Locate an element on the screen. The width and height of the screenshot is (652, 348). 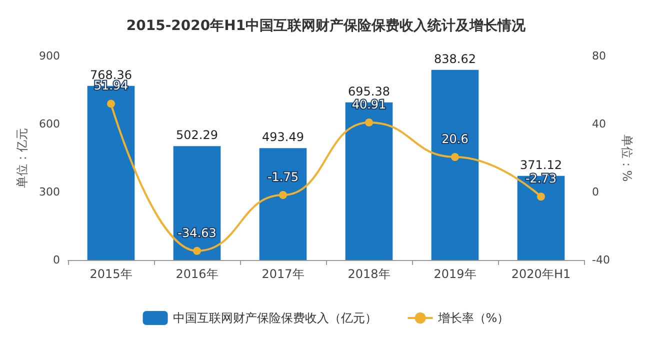
y2-axis-title: 单位：% is located at coordinates (627, 158).